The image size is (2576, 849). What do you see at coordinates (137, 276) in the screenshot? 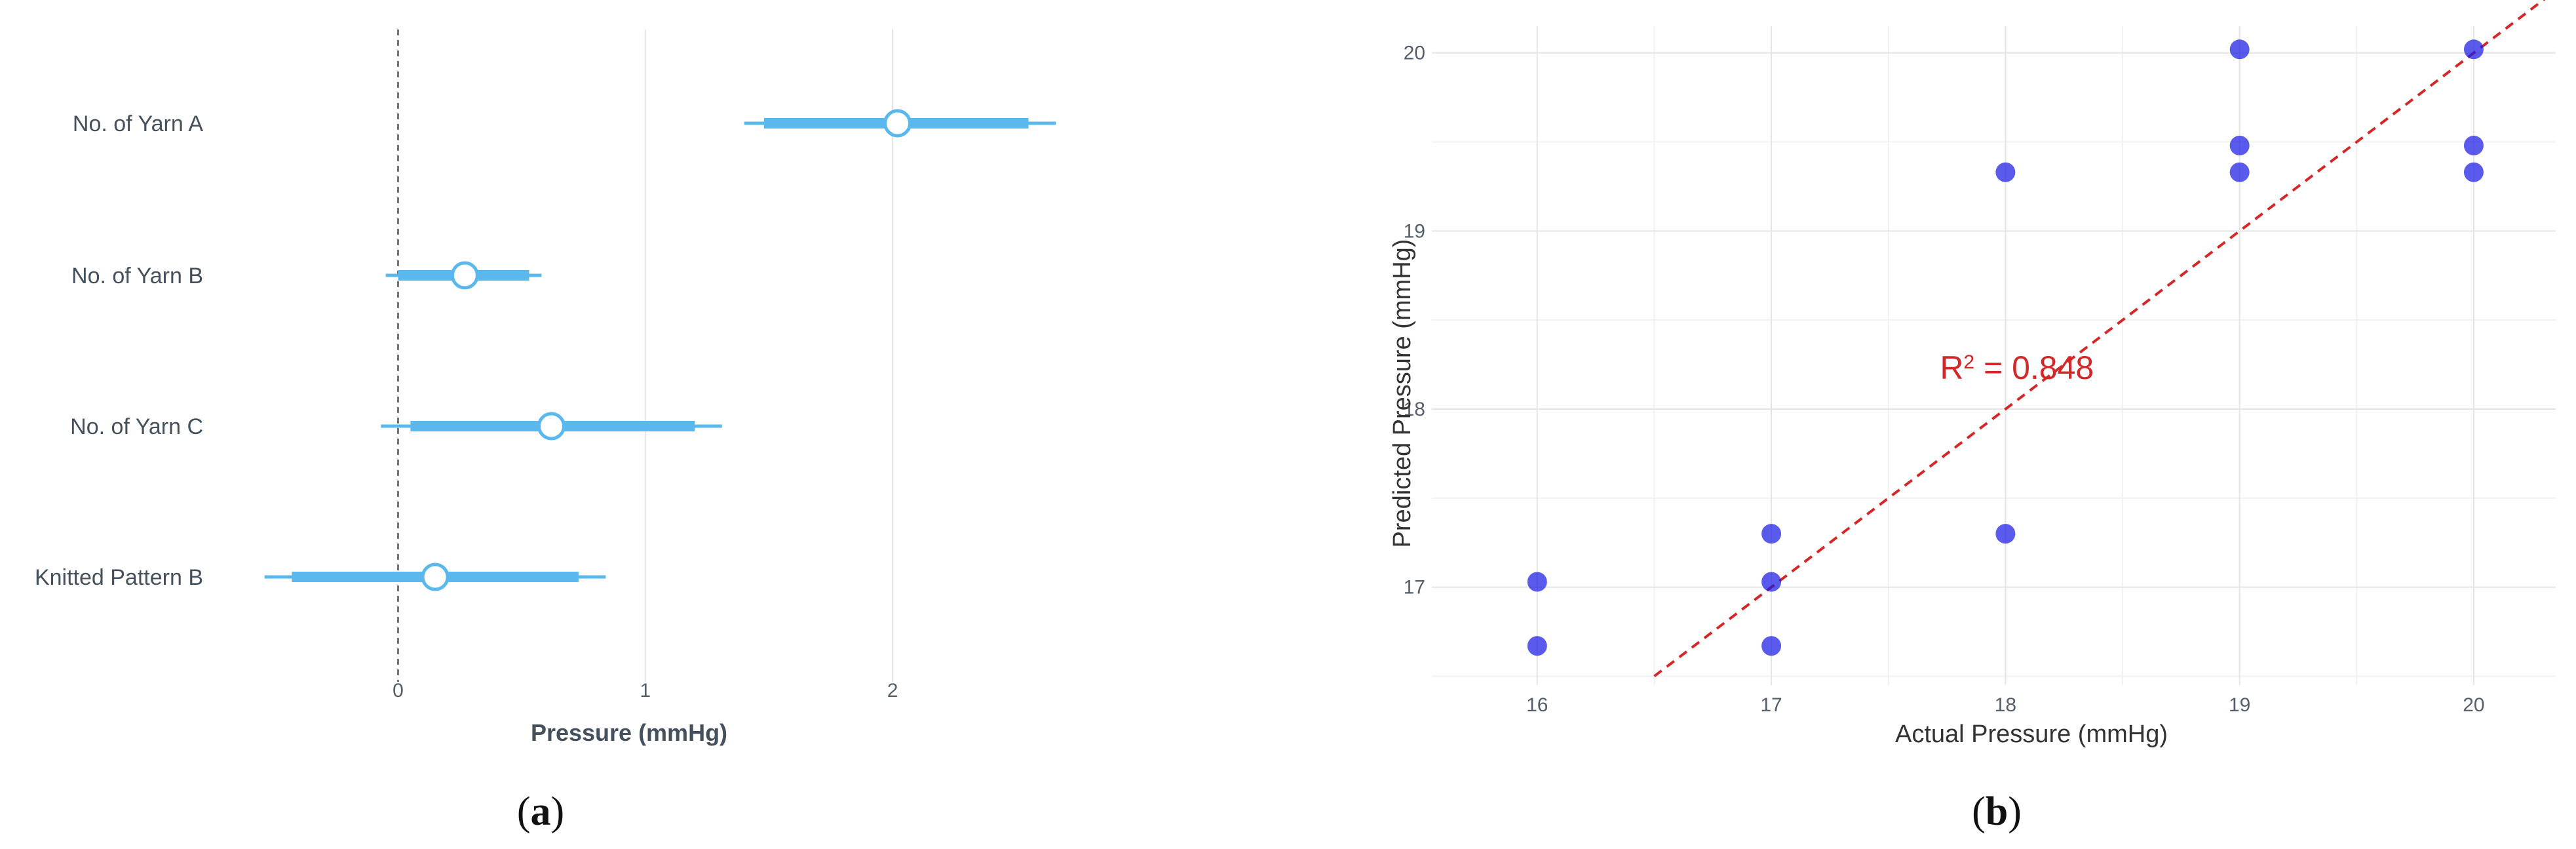
I see `panel-a-category-label: No. of Yarn B` at bounding box center [137, 276].